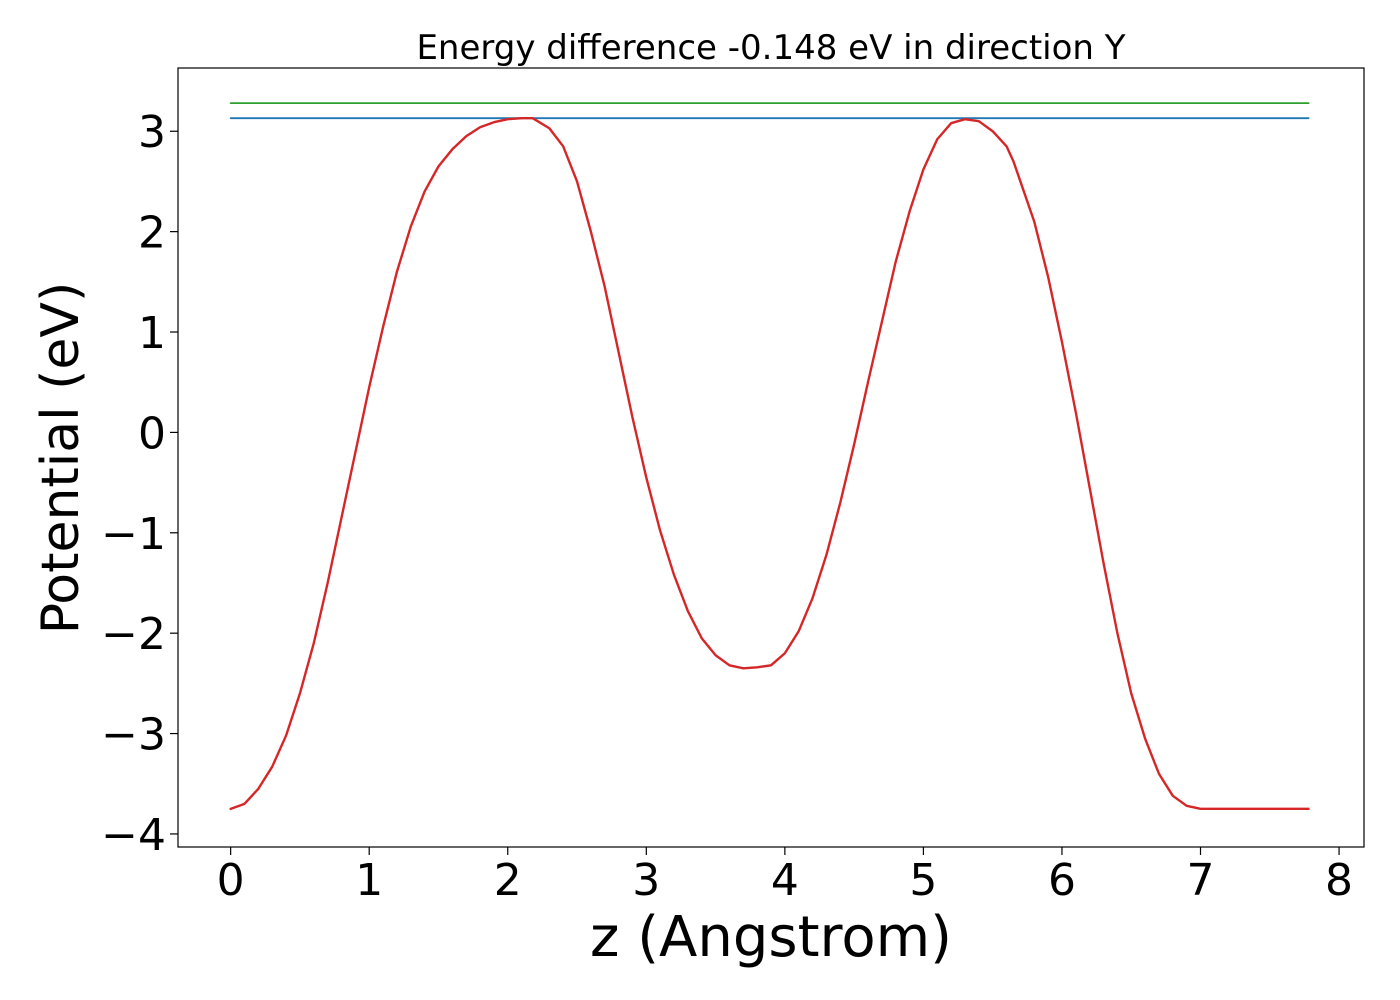  I want to click on y-tick-label: −1, so click(133, 534).